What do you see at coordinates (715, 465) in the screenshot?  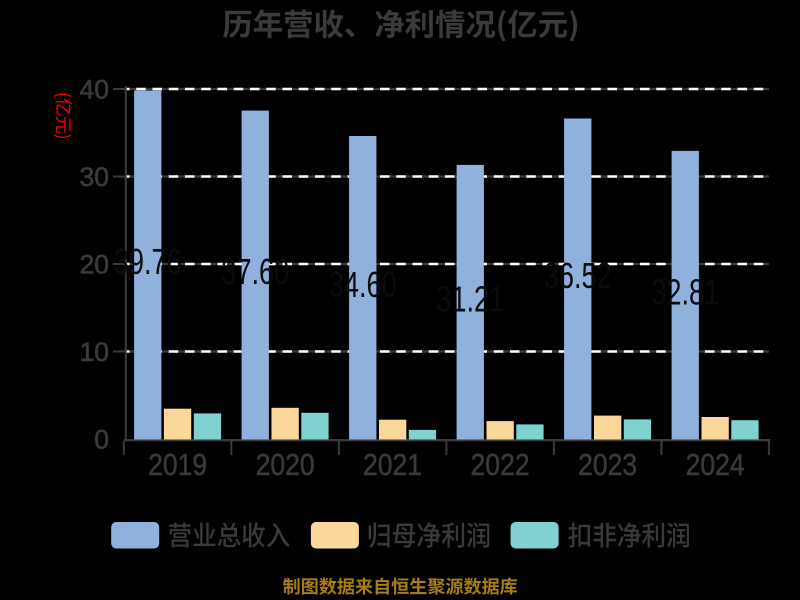 I see `svg-text: 2024` at bounding box center [715, 465].